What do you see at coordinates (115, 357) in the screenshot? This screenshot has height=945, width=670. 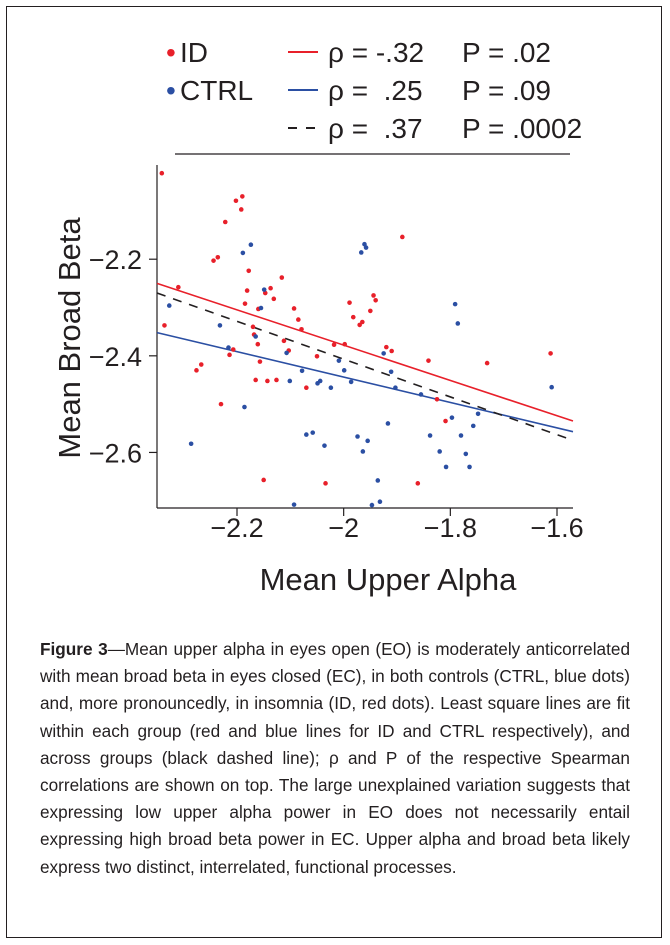 I see `y-tick-label: −2.4` at bounding box center [115, 357].